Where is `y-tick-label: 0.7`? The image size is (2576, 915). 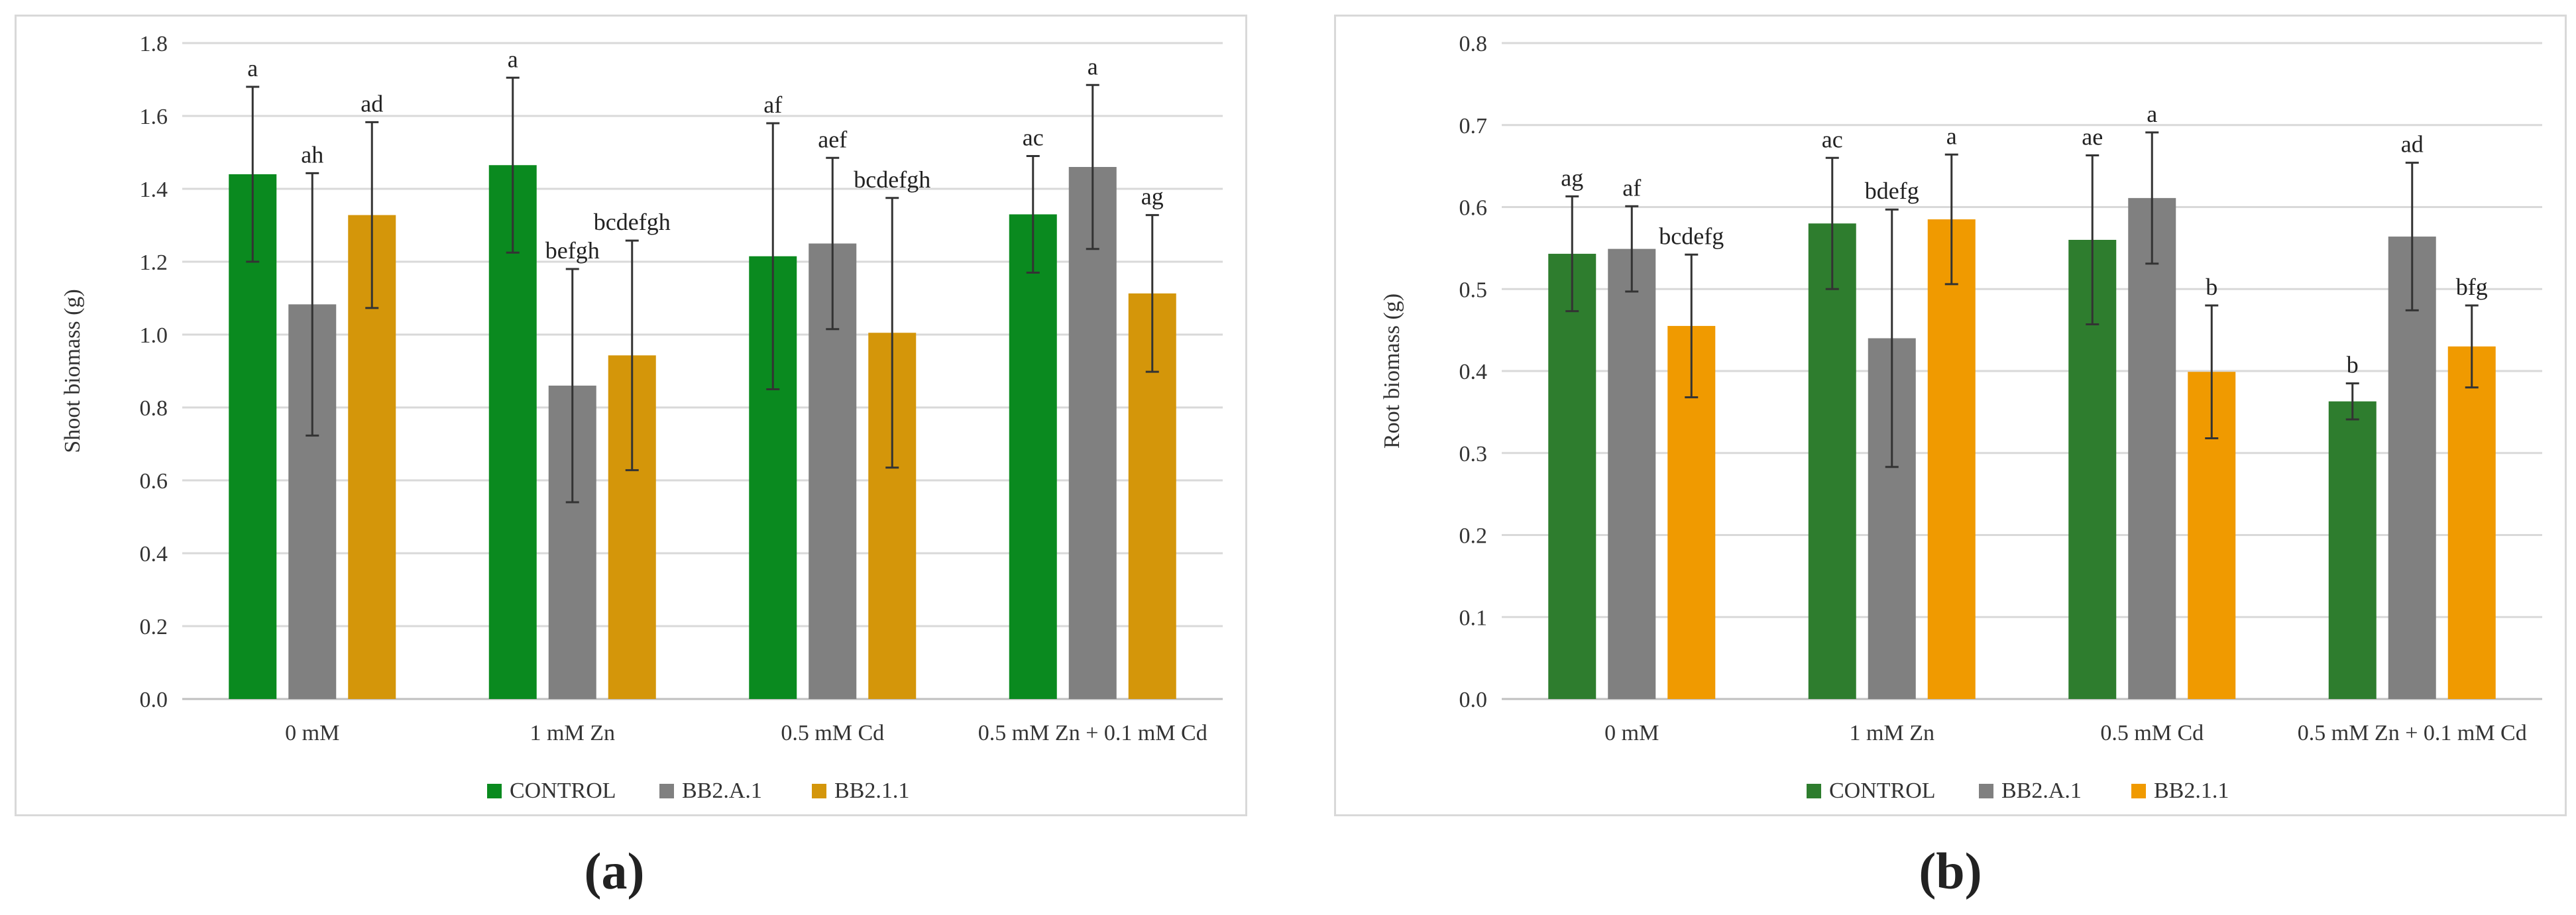 y-tick-label: 0.7 is located at coordinates (1474, 126).